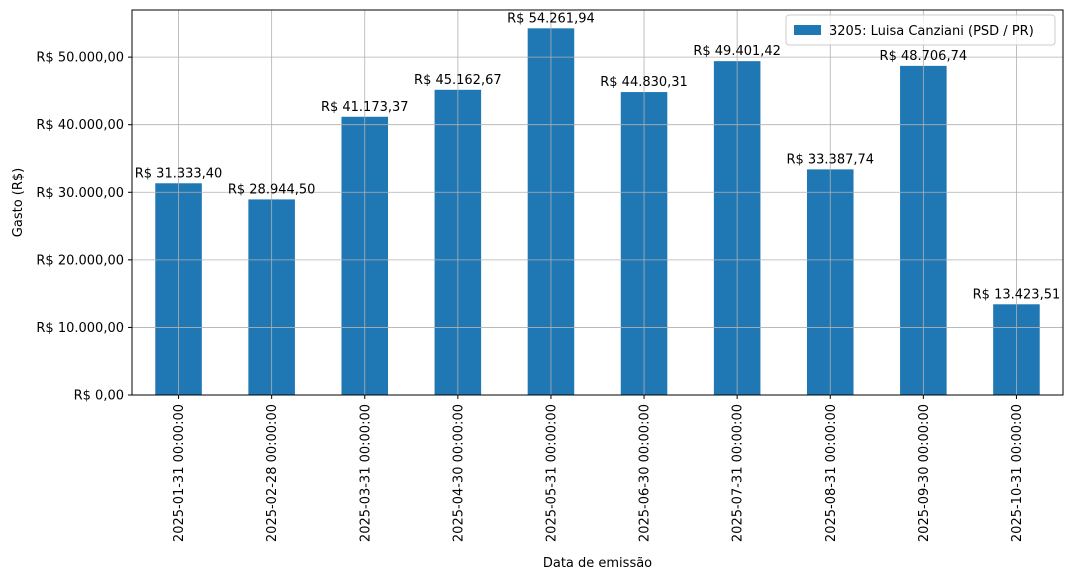 The height and width of the screenshot is (580, 1072). Describe the element at coordinates (645, 473) in the screenshot. I see `x-tick-label: 2025-06-30 00:00:00` at that location.